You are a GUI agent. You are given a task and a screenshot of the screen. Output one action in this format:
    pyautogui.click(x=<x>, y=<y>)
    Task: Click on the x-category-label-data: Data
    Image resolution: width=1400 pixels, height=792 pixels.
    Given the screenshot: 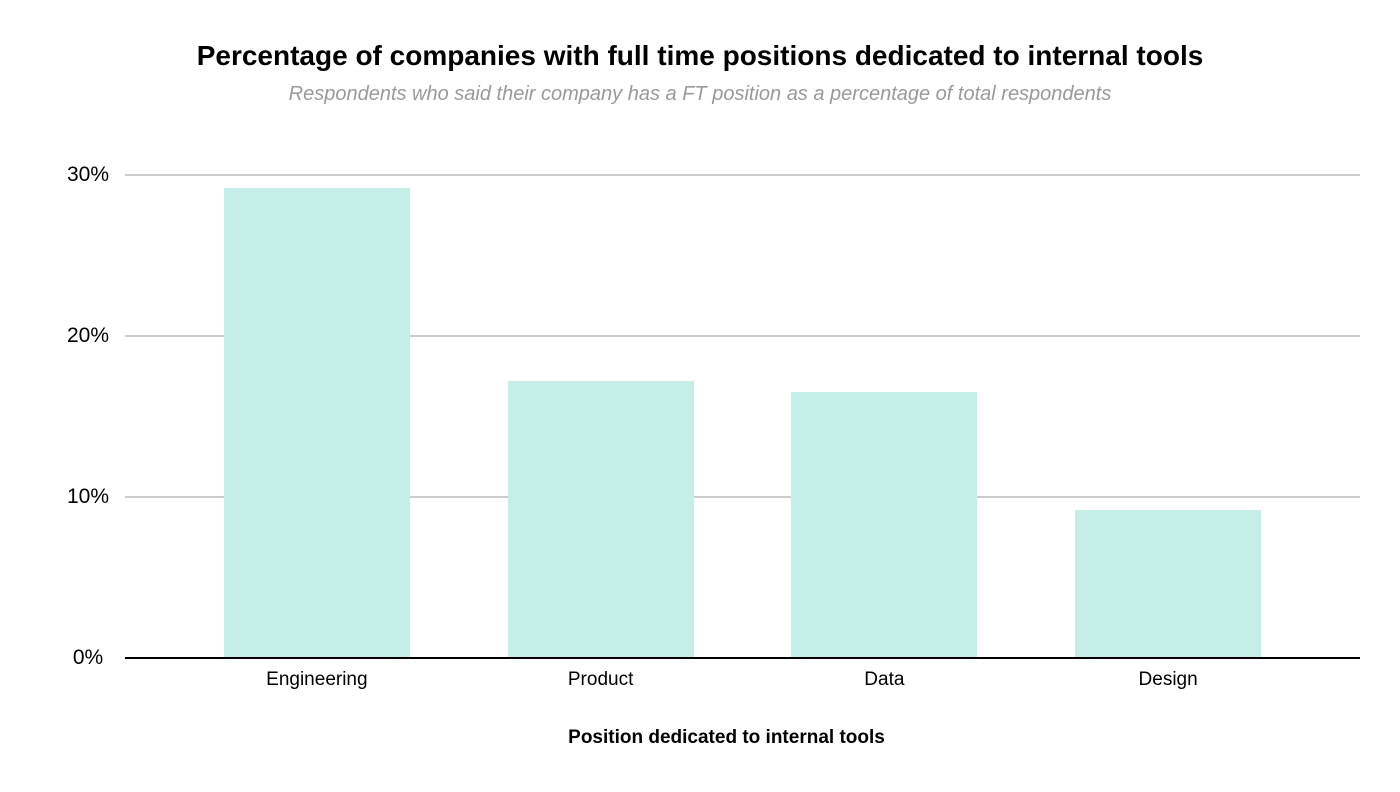 What is the action you would take?
    pyautogui.click(x=884, y=679)
    